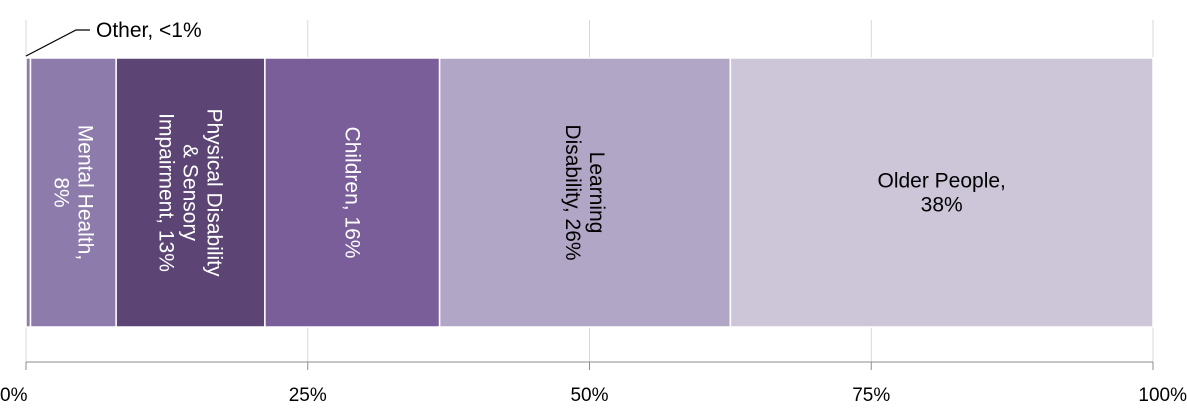  Describe the element at coordinates (308, 395) in the screenshot. I see `x-tick-label: 25%` at that location.